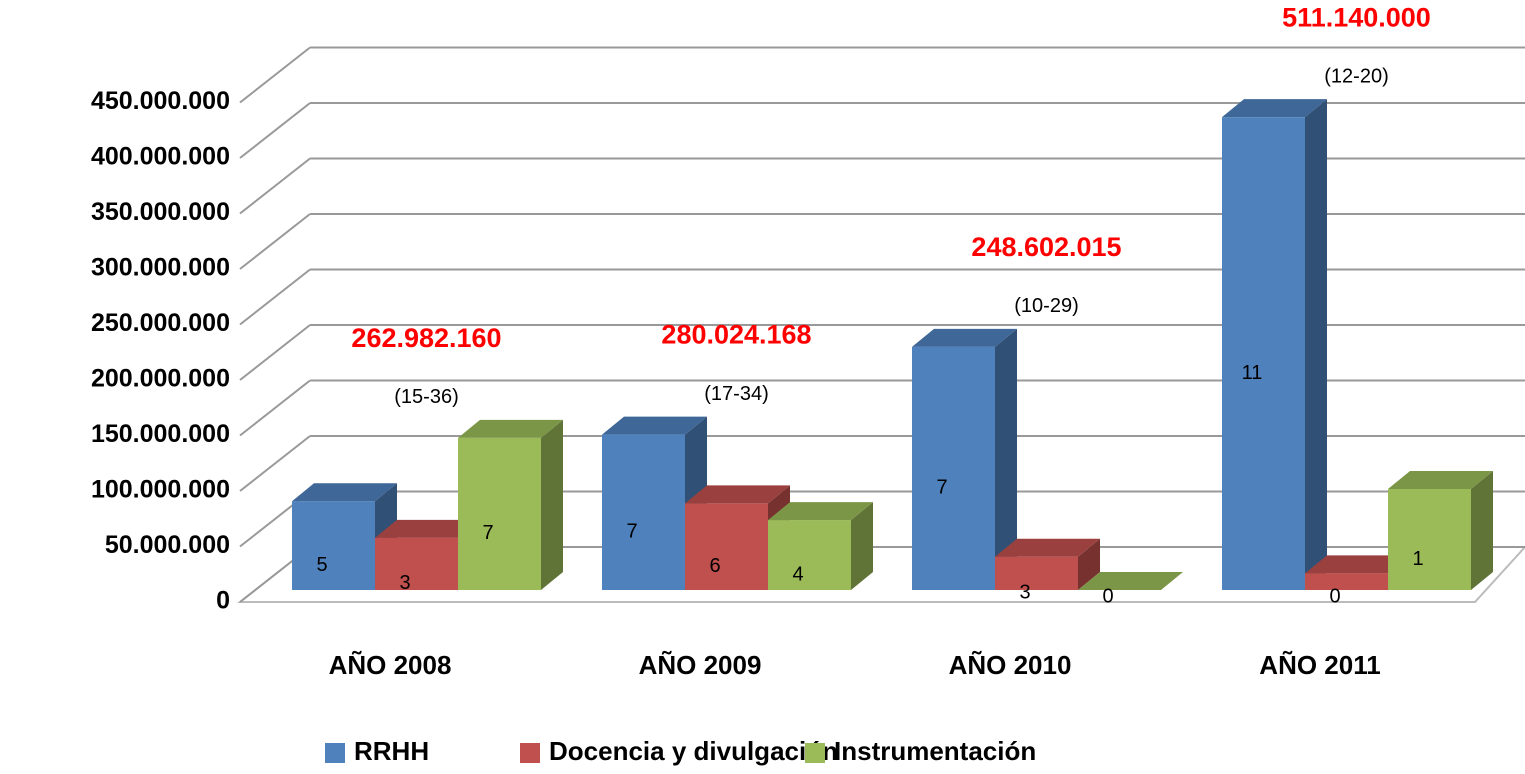 This screenshot has height=774, width=1525. What do you see at coordinates (160, 434) in the screenshot?
I see `y-tick-label: 150.000.000` at bounding box center [160, 434].